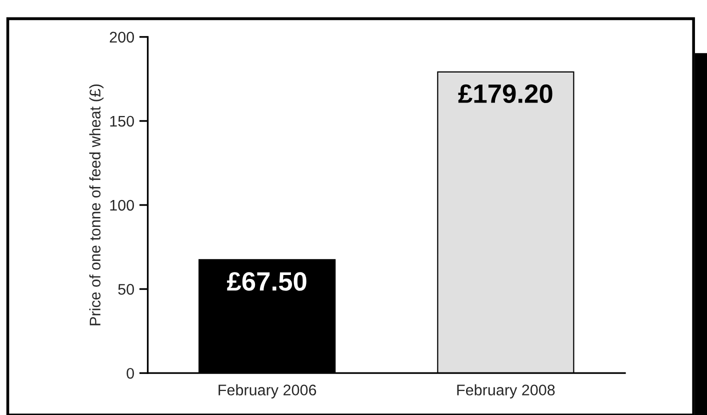 The image size is (707, 415). Describe the element at coordinates (266, 281) in the screenshot. I see `data-label: £67.50` at that location.